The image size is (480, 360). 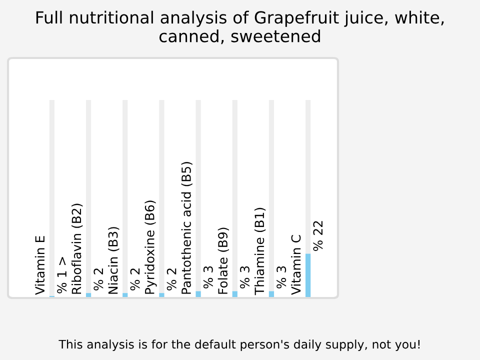 What do you see at coordinates (223, 261) in the screenshot?
I see `x-tick-label: Folate (B9)` at bounding box center [223, 261].